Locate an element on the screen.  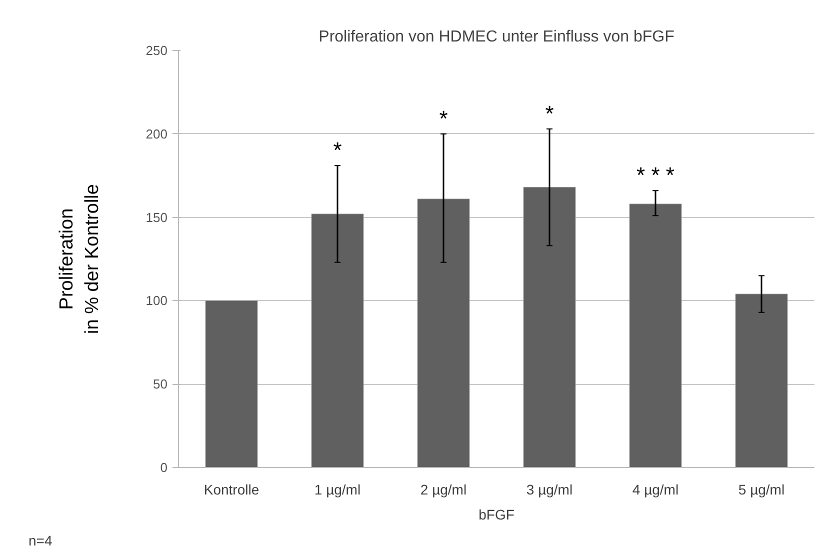
y-axis-title: Proliferation in % der Kontrolle is located at coordinates (79, 259).